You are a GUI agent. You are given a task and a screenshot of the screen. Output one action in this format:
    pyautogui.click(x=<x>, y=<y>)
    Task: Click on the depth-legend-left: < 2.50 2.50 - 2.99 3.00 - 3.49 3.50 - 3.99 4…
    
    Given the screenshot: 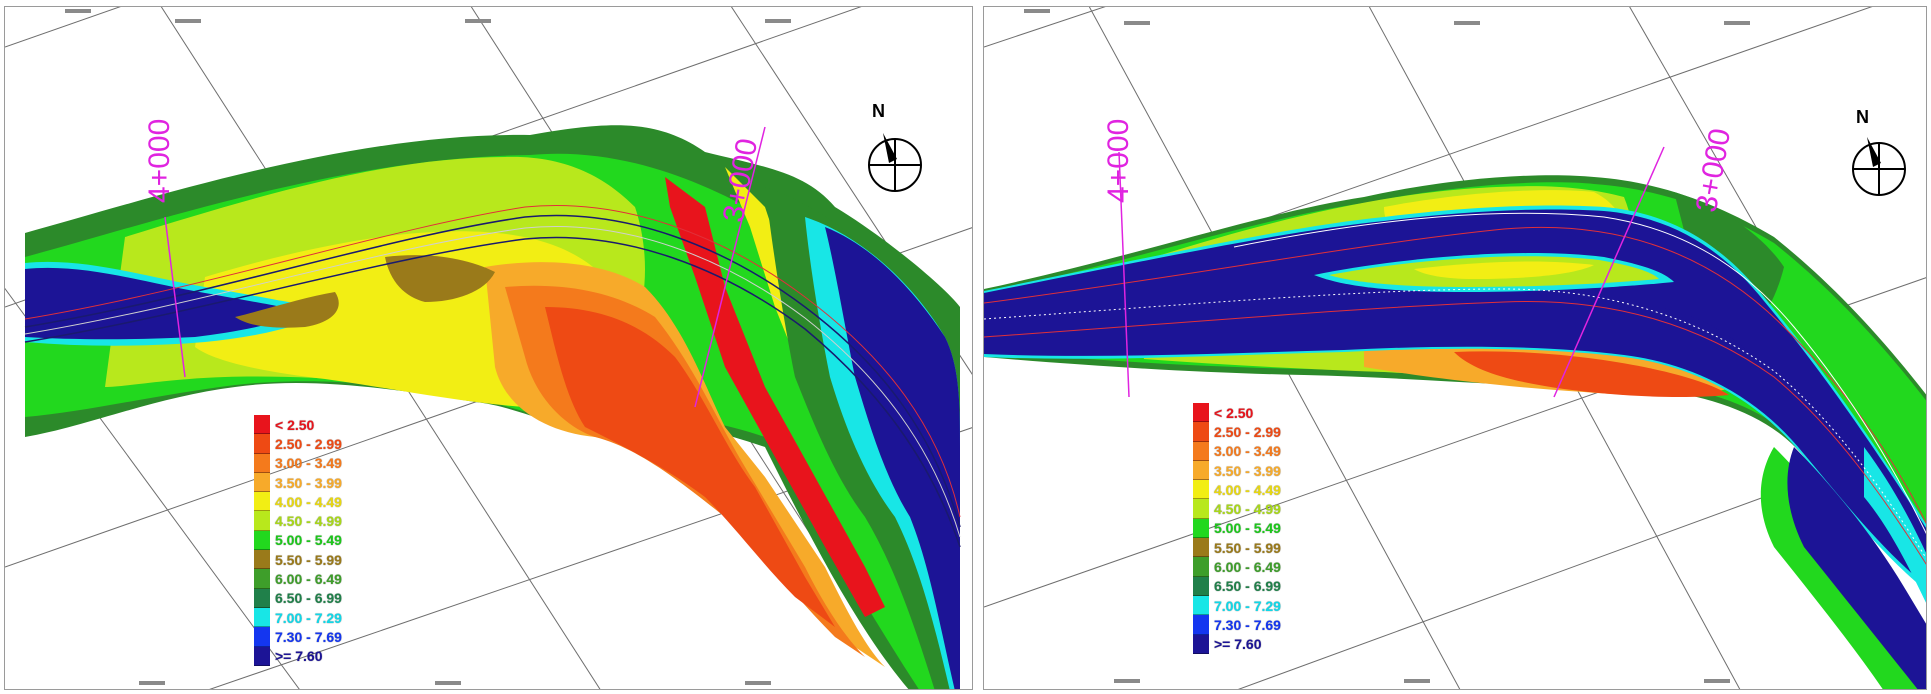 What is the action you would take?
    pyautogui.click(x=298, y=540)
    